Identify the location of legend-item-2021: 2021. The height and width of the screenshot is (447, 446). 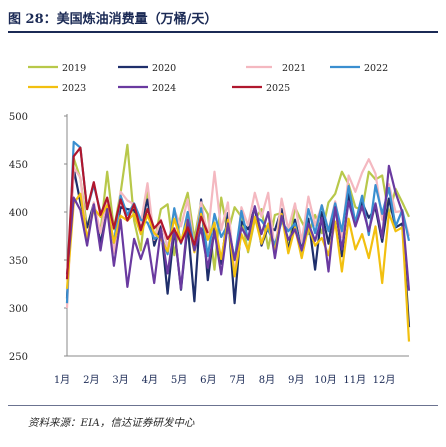
(276, 68).